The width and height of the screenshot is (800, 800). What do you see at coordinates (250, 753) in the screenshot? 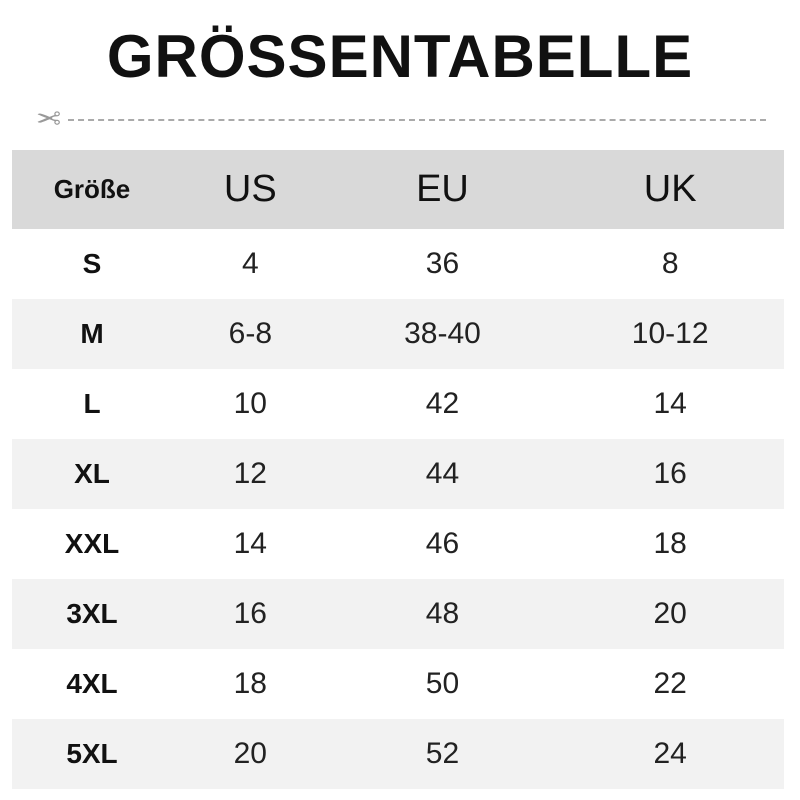
I see `cell-us: 20` at bounding box center [250, 753].